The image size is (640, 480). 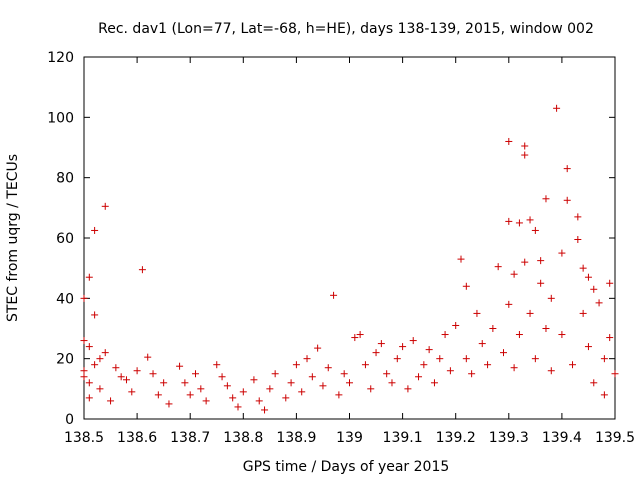 I want to click on y-axis-label: STEC from uqrg / TECUs, so click(x=13, y=238).